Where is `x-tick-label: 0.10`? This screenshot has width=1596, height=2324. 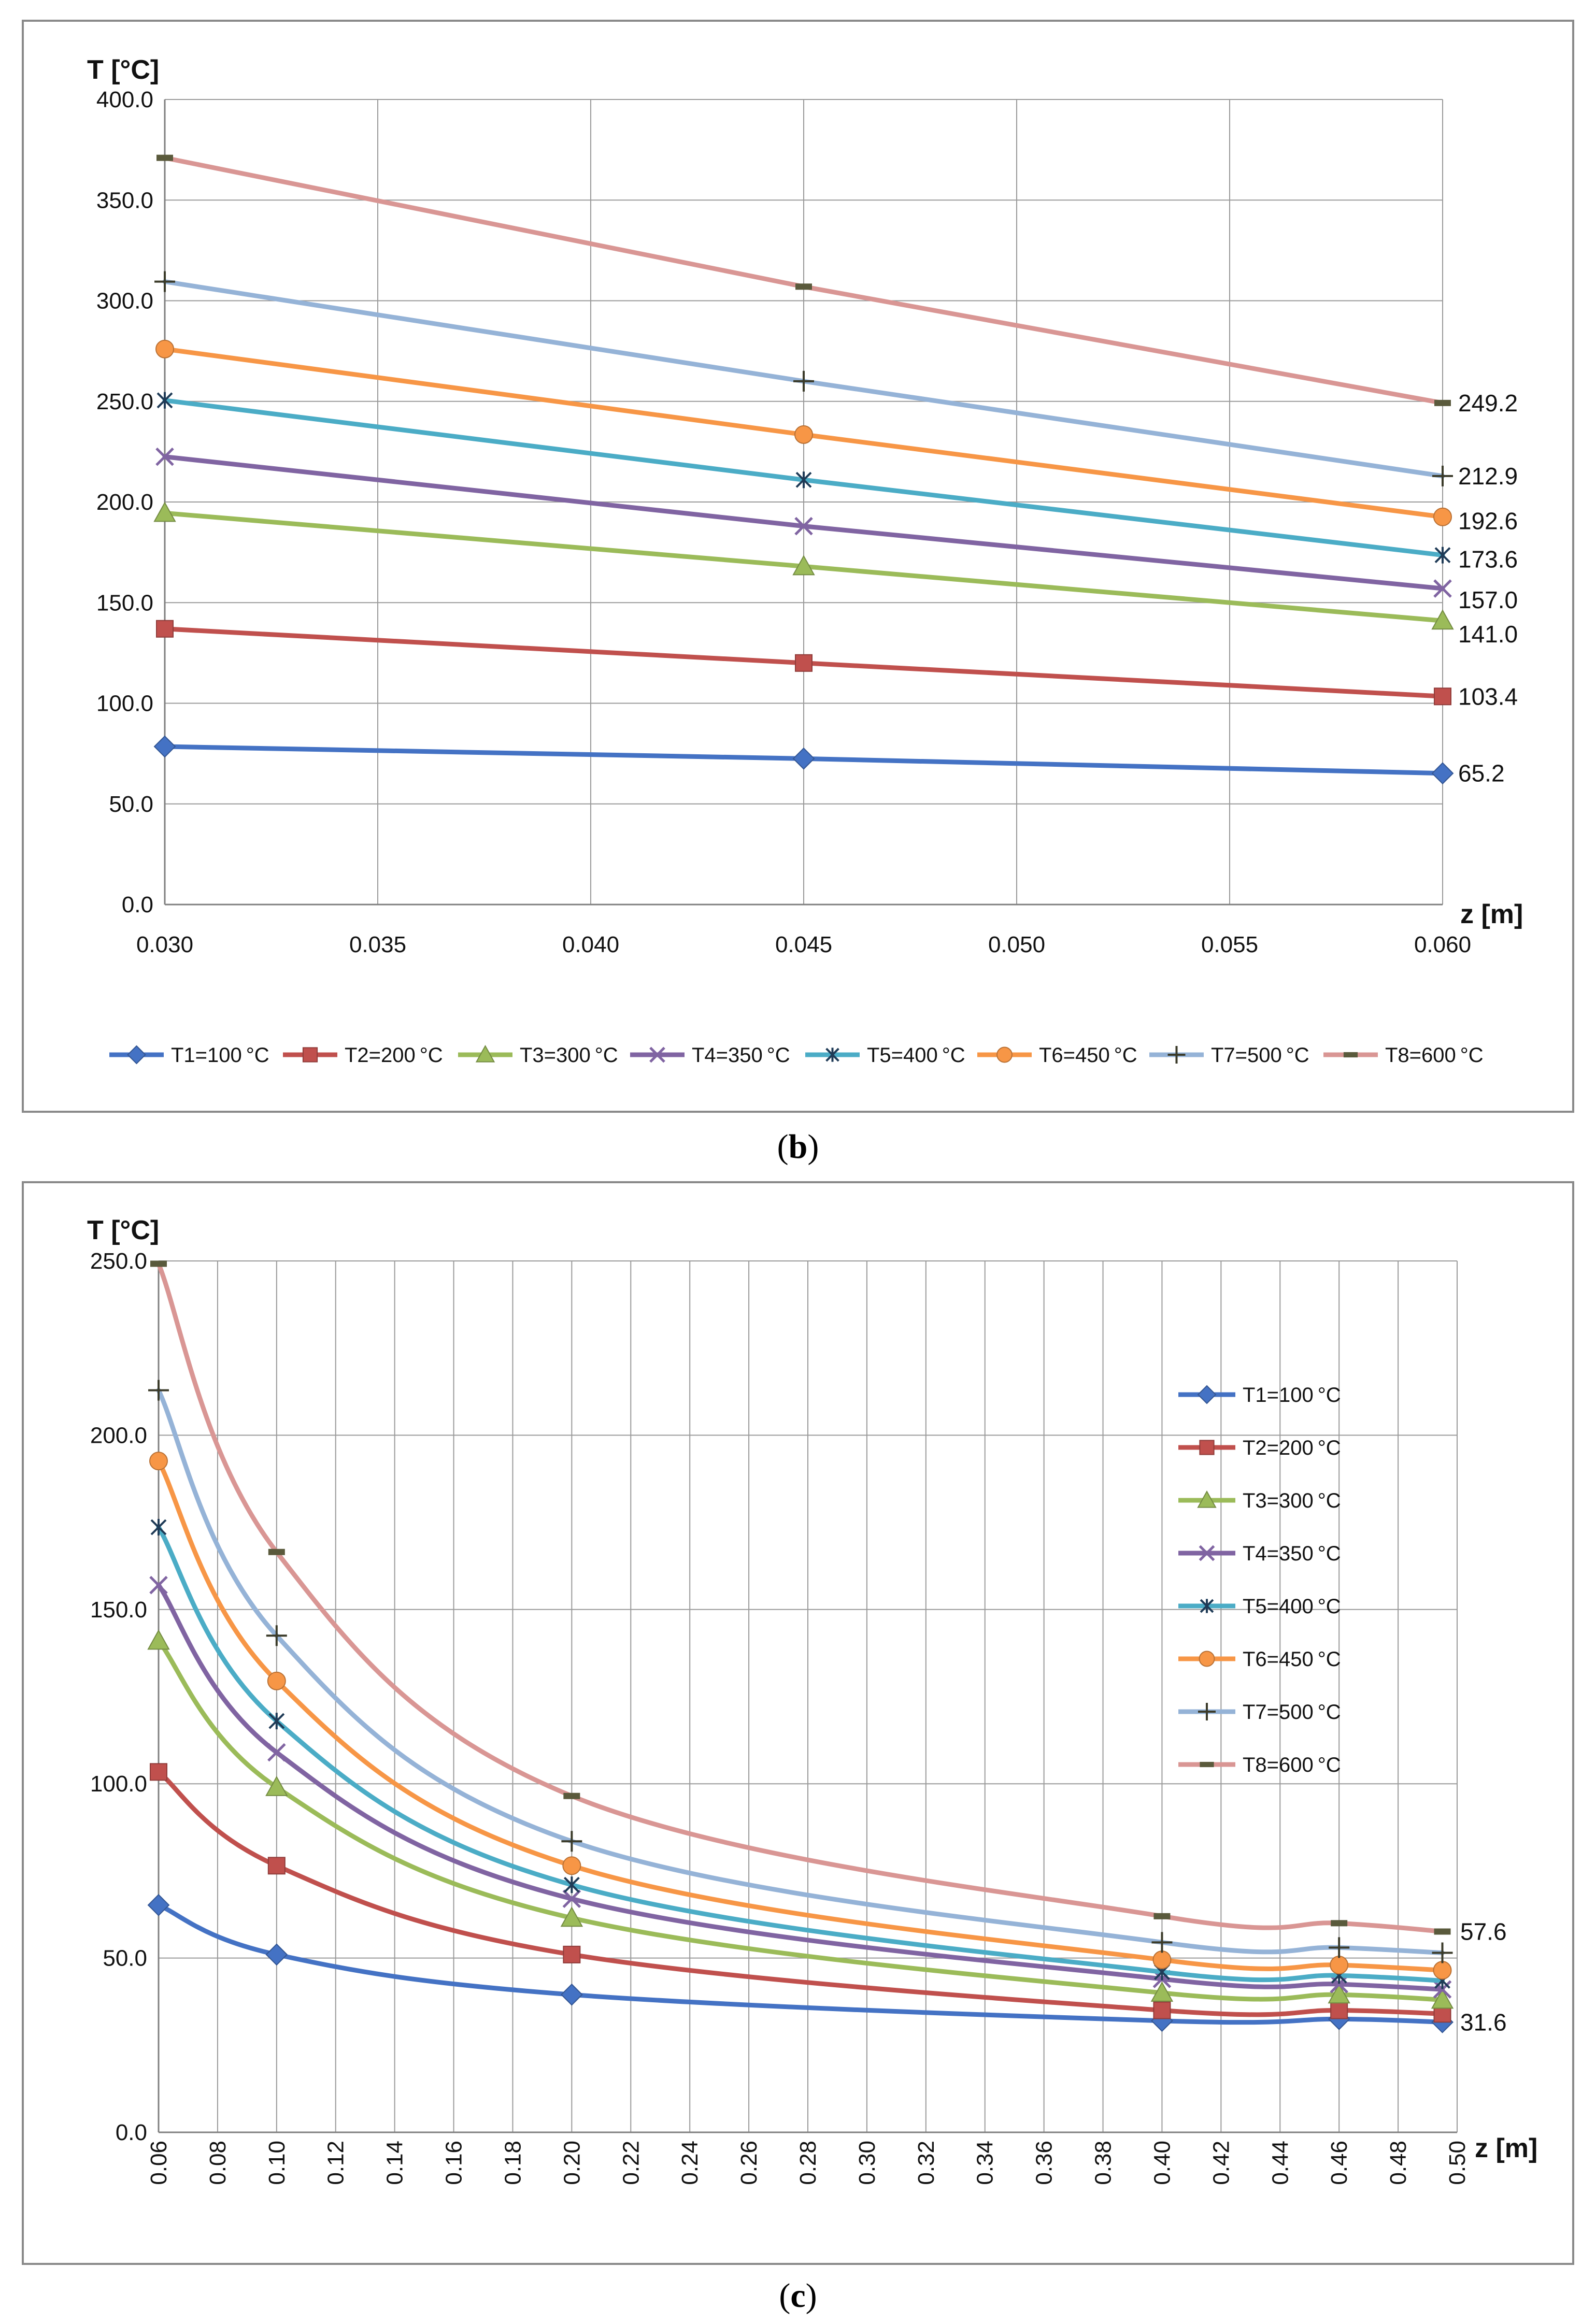
x-tick-label: 0.10 is located at coordinates (277, 2163).